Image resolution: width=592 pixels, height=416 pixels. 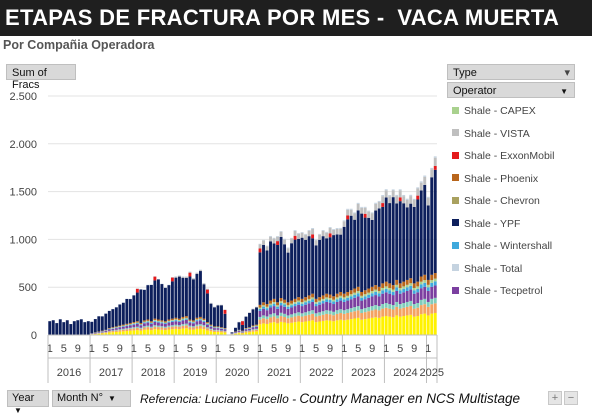 What do you see at coordinates (91, 398) in the screenshot?
I see `month-field-button: Month N° ▼` at bounding box center [91, 398].